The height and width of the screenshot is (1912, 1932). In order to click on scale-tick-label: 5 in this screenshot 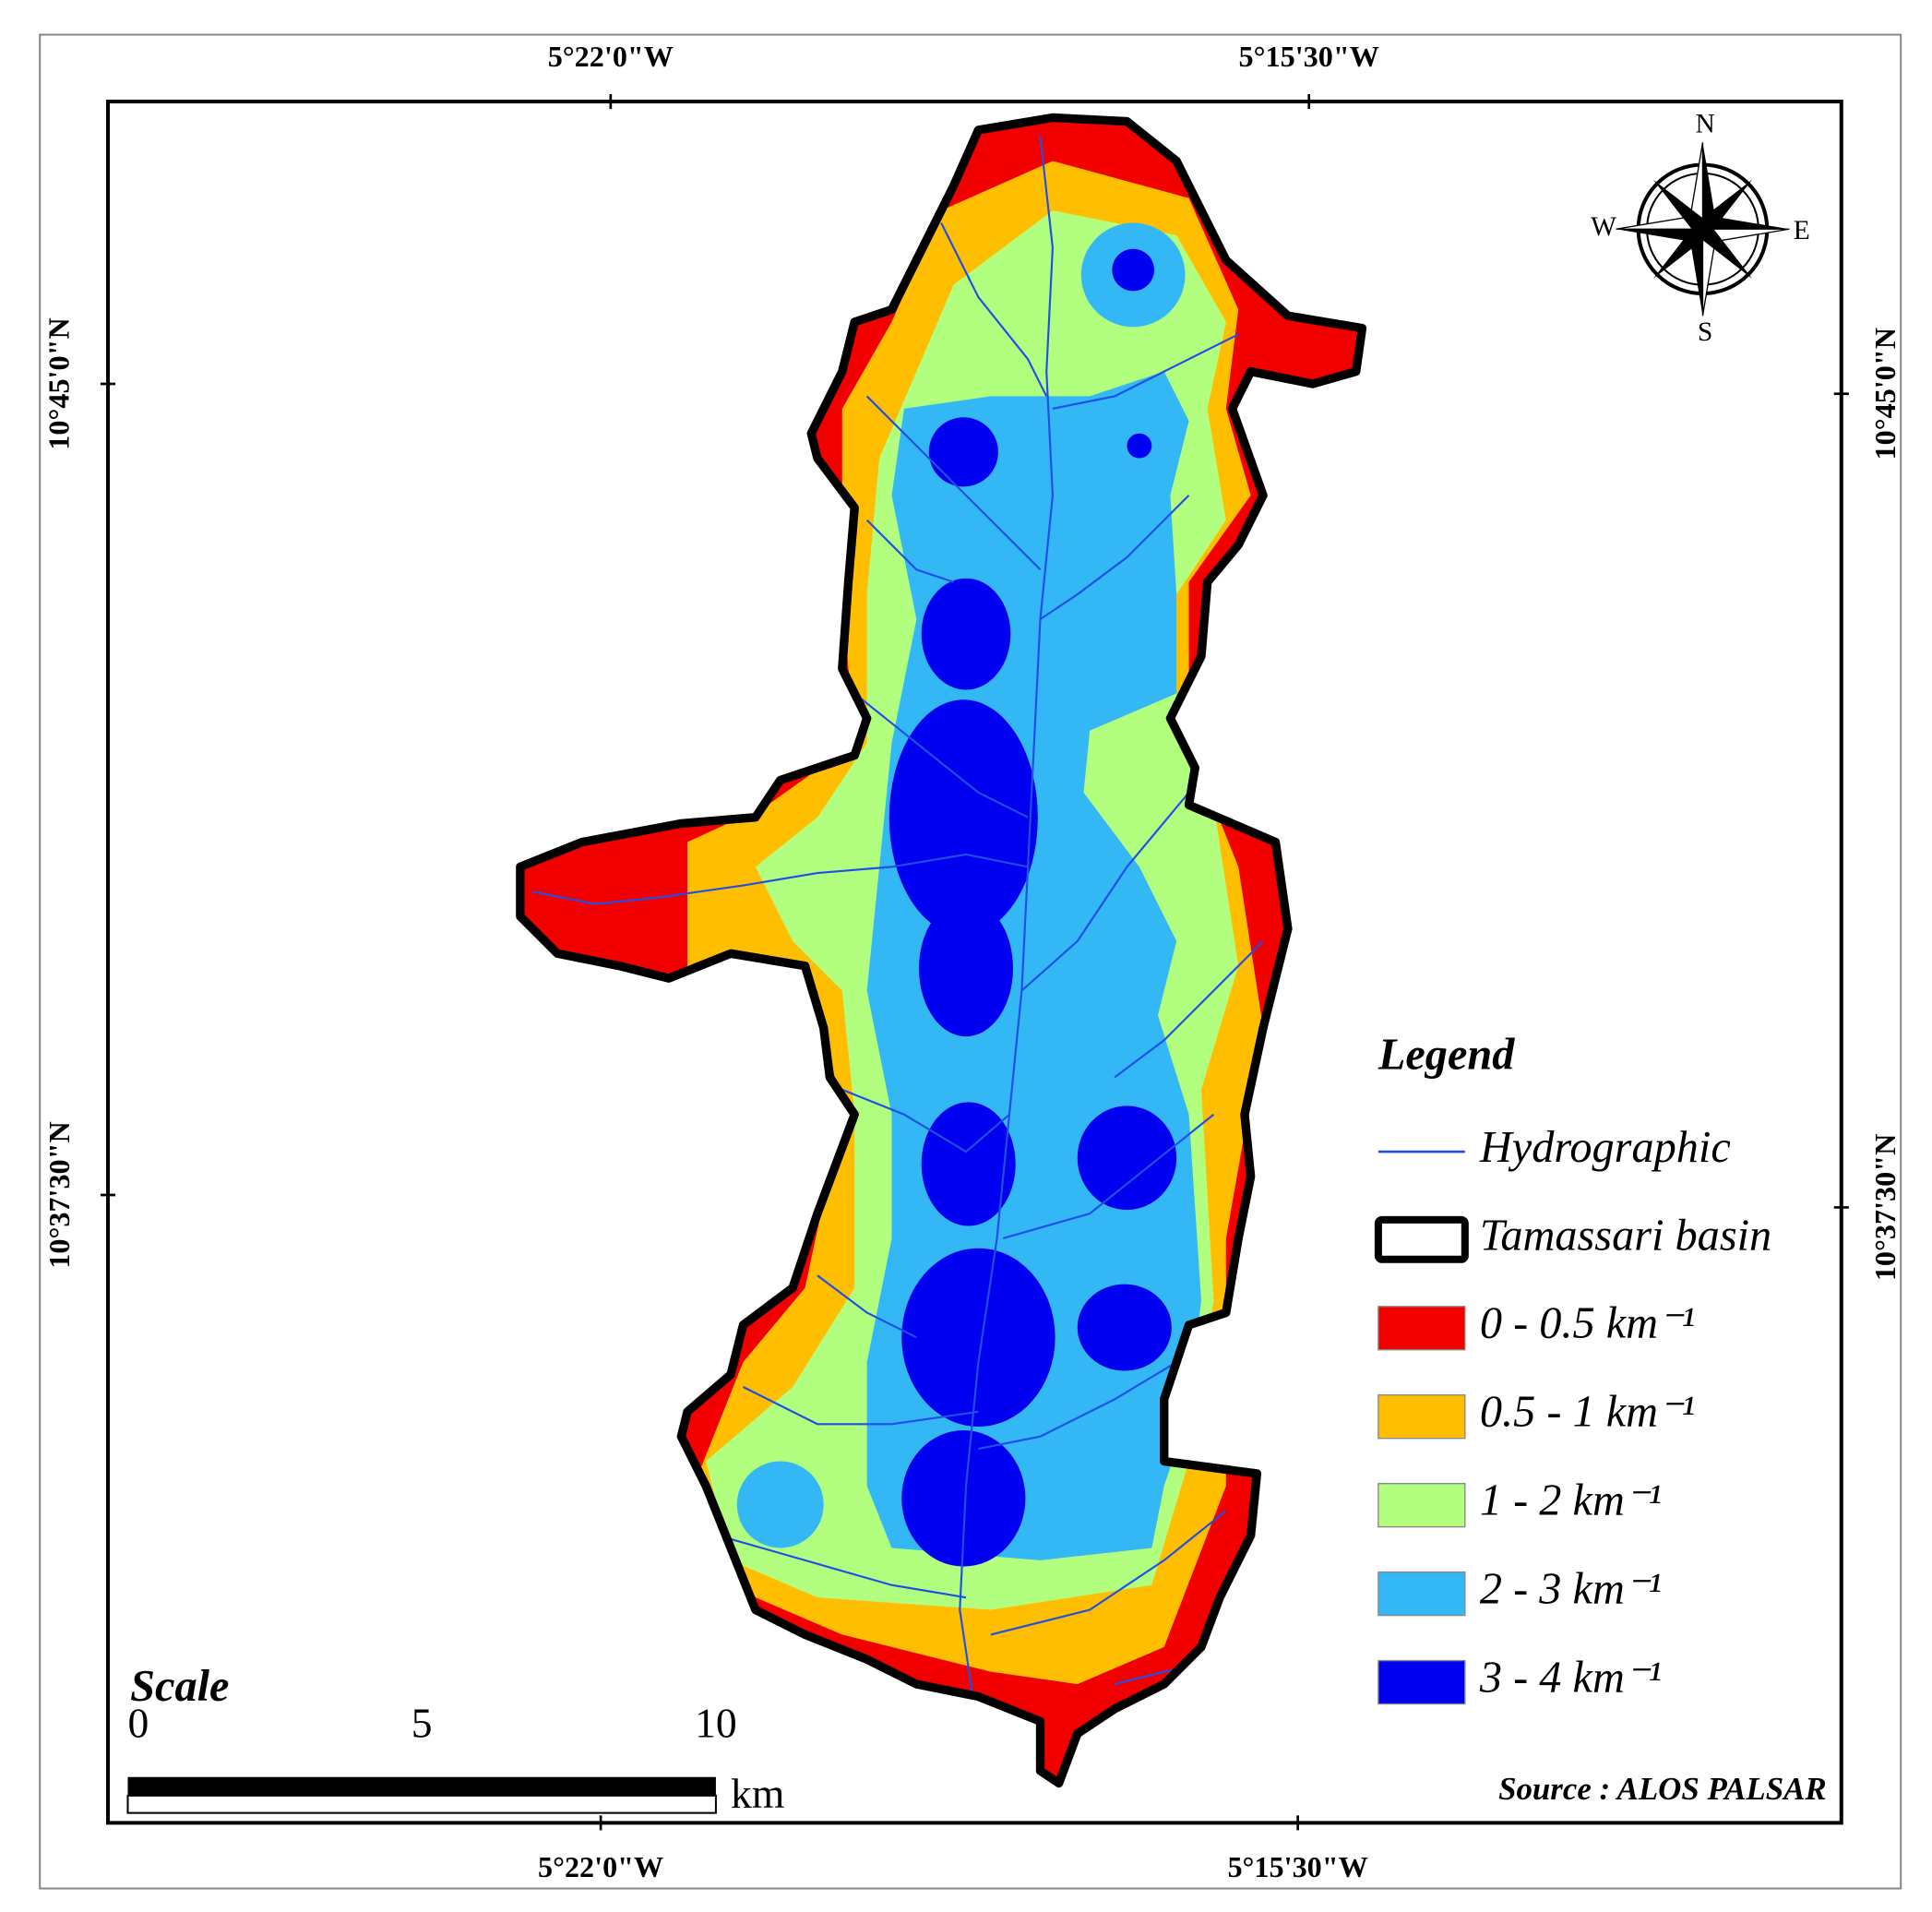, I will do `click(422, 1723)`.